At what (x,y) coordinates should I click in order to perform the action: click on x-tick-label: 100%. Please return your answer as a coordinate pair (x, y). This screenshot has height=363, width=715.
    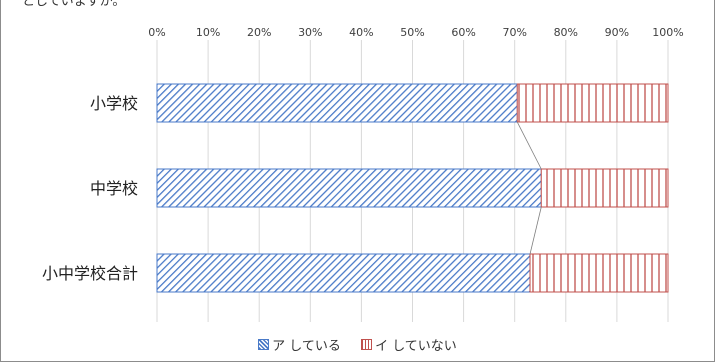
    Looking at the image, I should click on (667, 32).